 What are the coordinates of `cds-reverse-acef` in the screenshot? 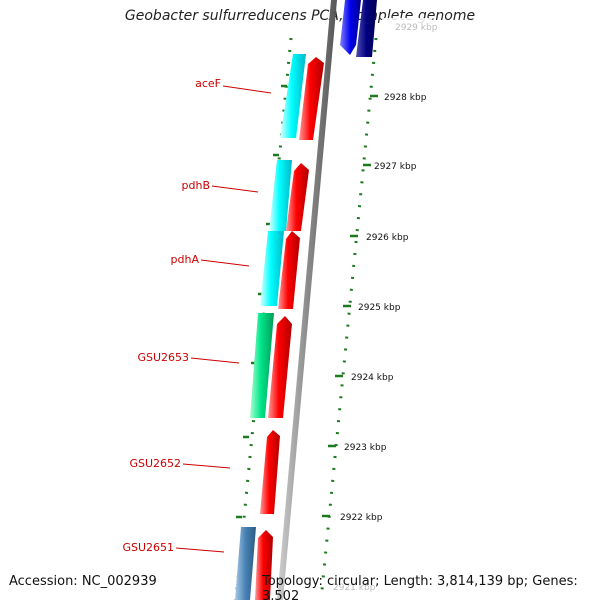 It's located at (311, 98).